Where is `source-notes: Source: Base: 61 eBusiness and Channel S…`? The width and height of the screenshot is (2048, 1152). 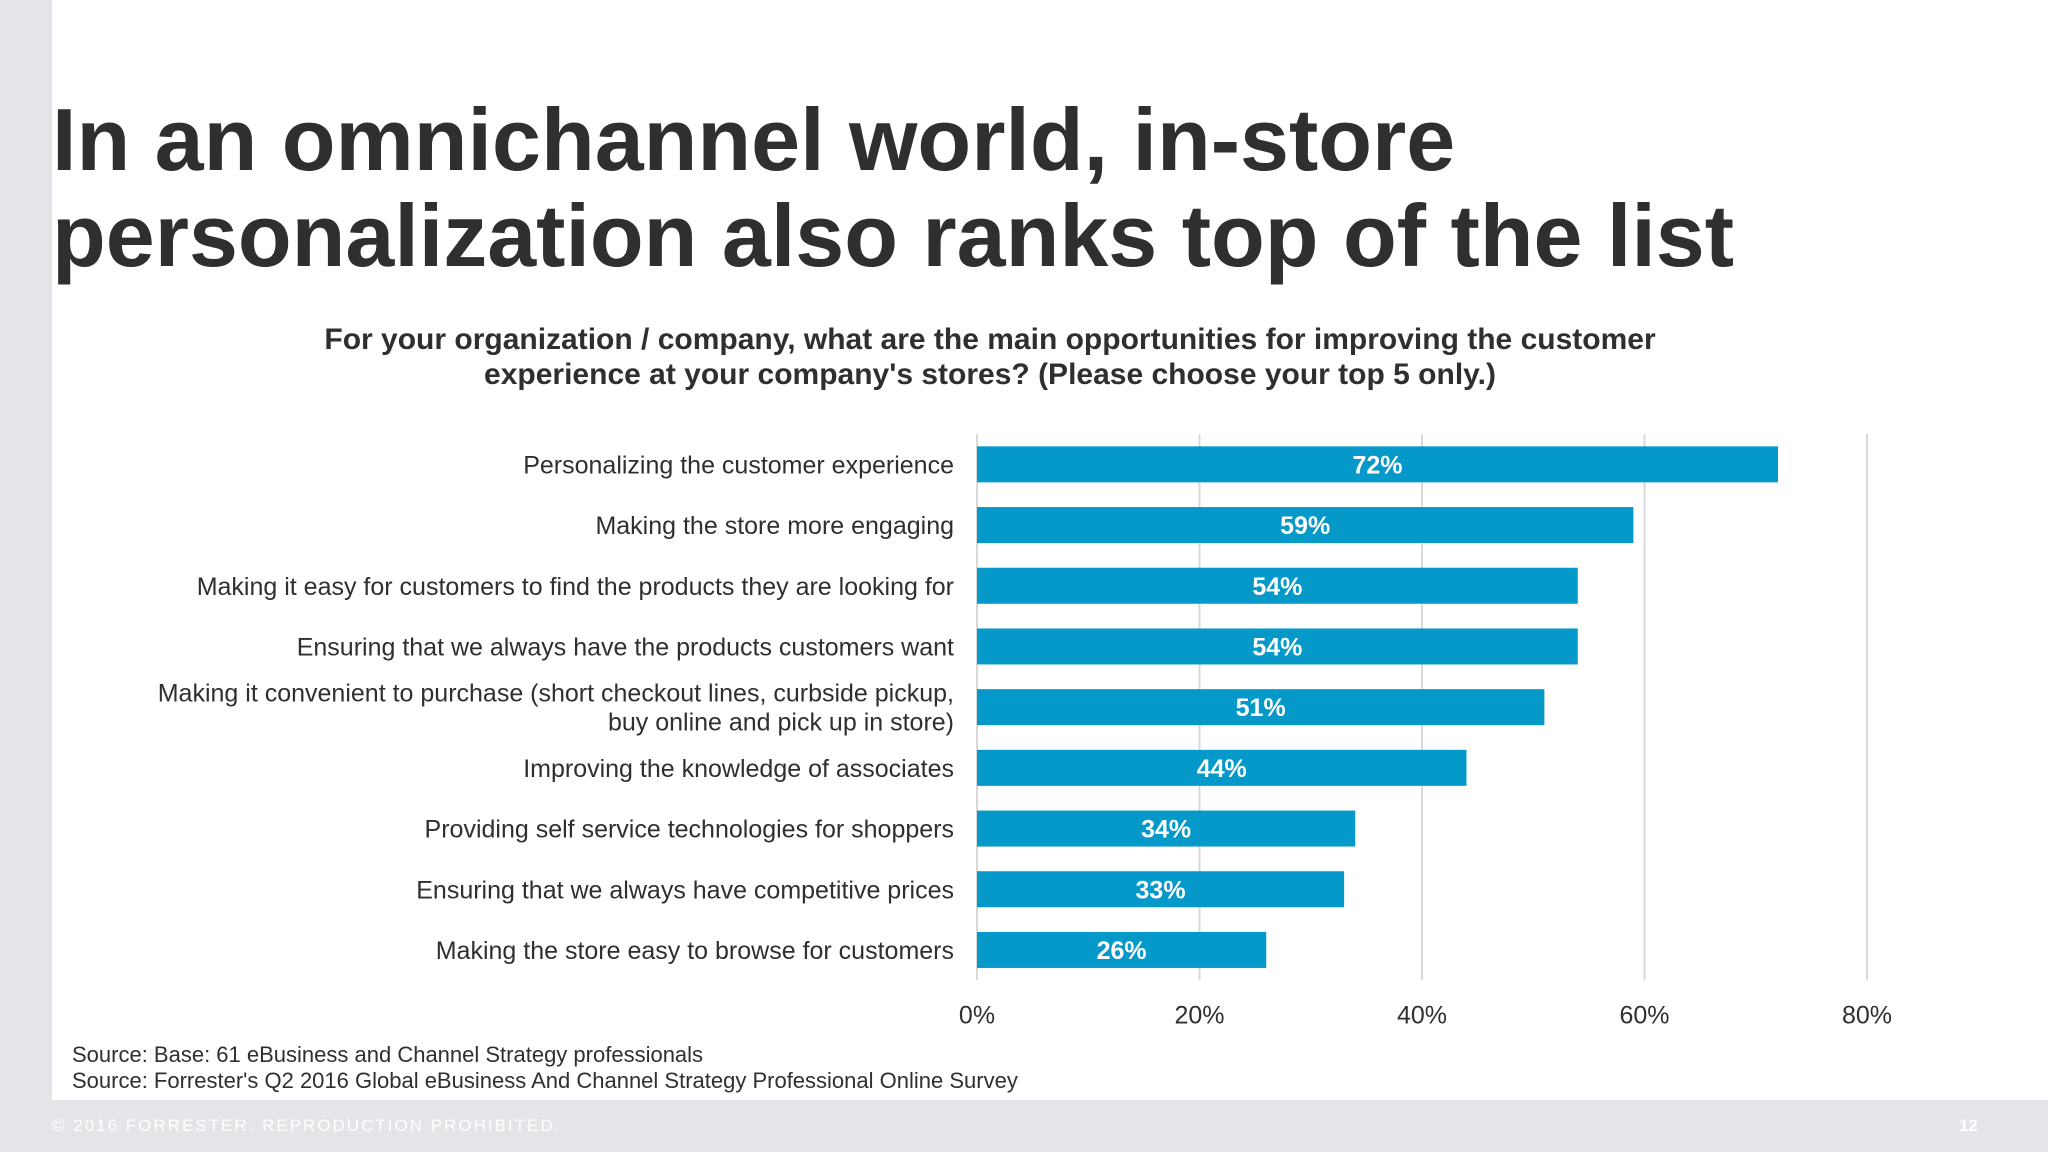 source-notes: Source: Base: 61 eBusiness and Channel S… is located at coordinates (545, 1068).